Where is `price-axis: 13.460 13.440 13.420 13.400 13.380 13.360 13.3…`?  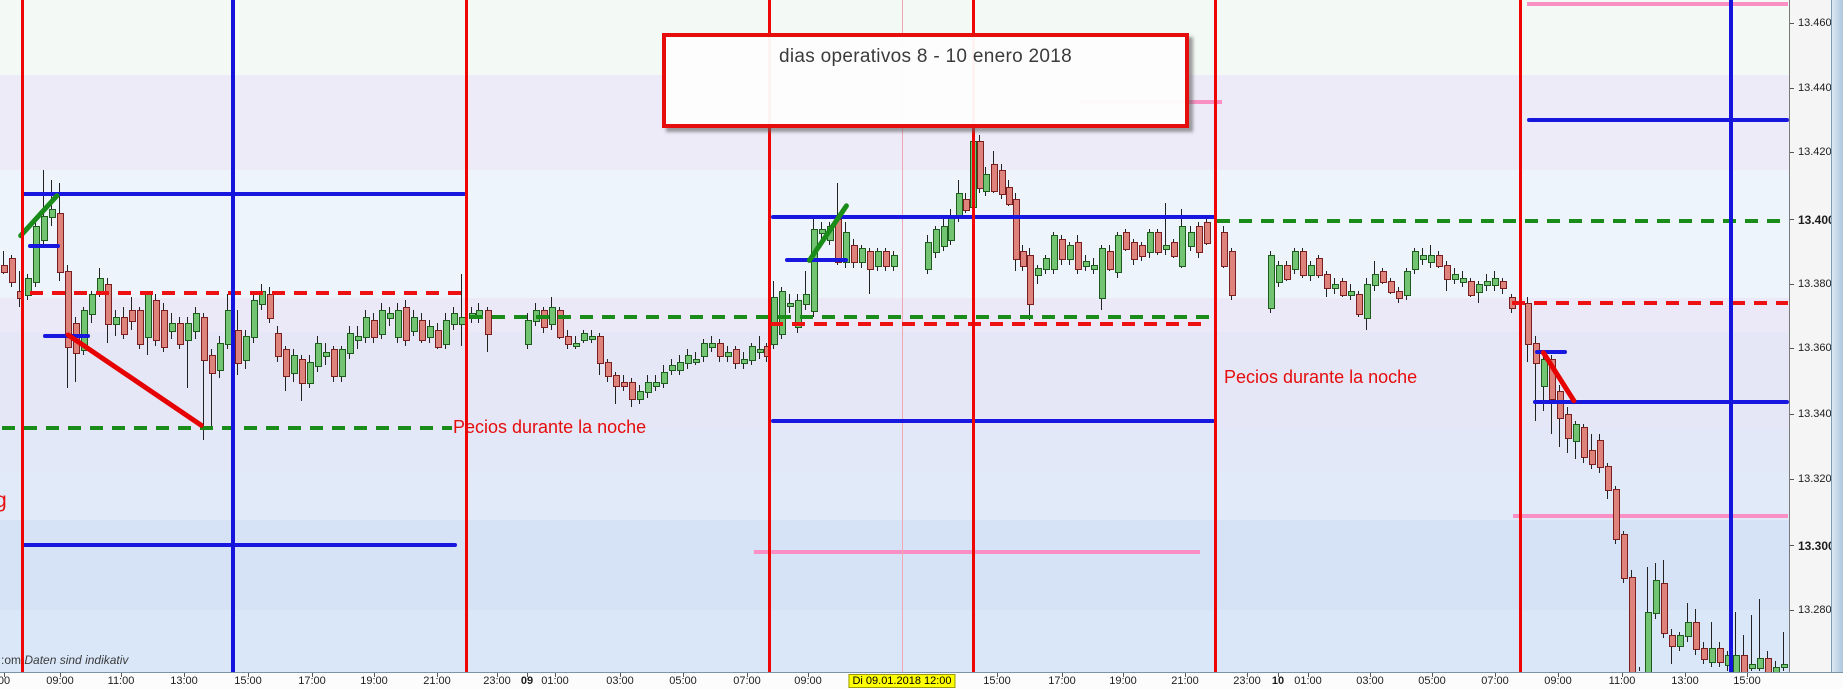
price-axis: 13.460 13.440 13.420 13.400 13.380 13.360 13.3… is located at coordinates (1812, 336).